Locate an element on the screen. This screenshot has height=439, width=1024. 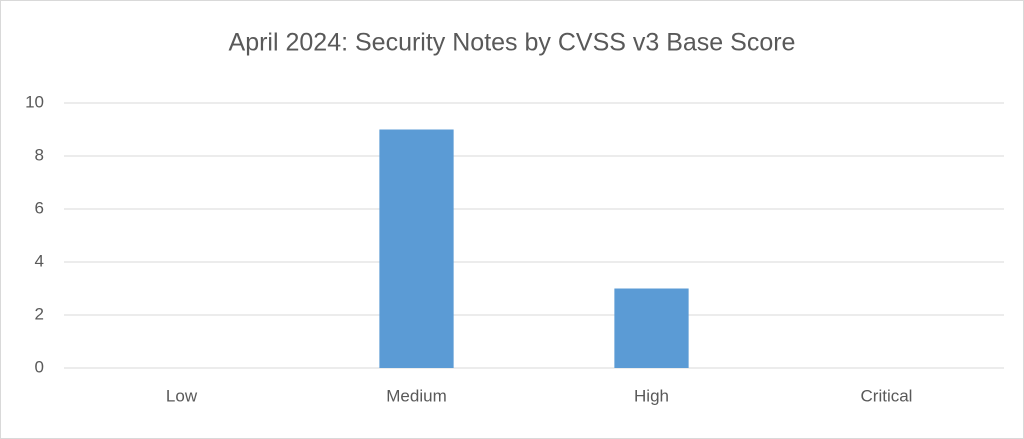
y-tick-label: 2 is located at coordinates (39, 313).